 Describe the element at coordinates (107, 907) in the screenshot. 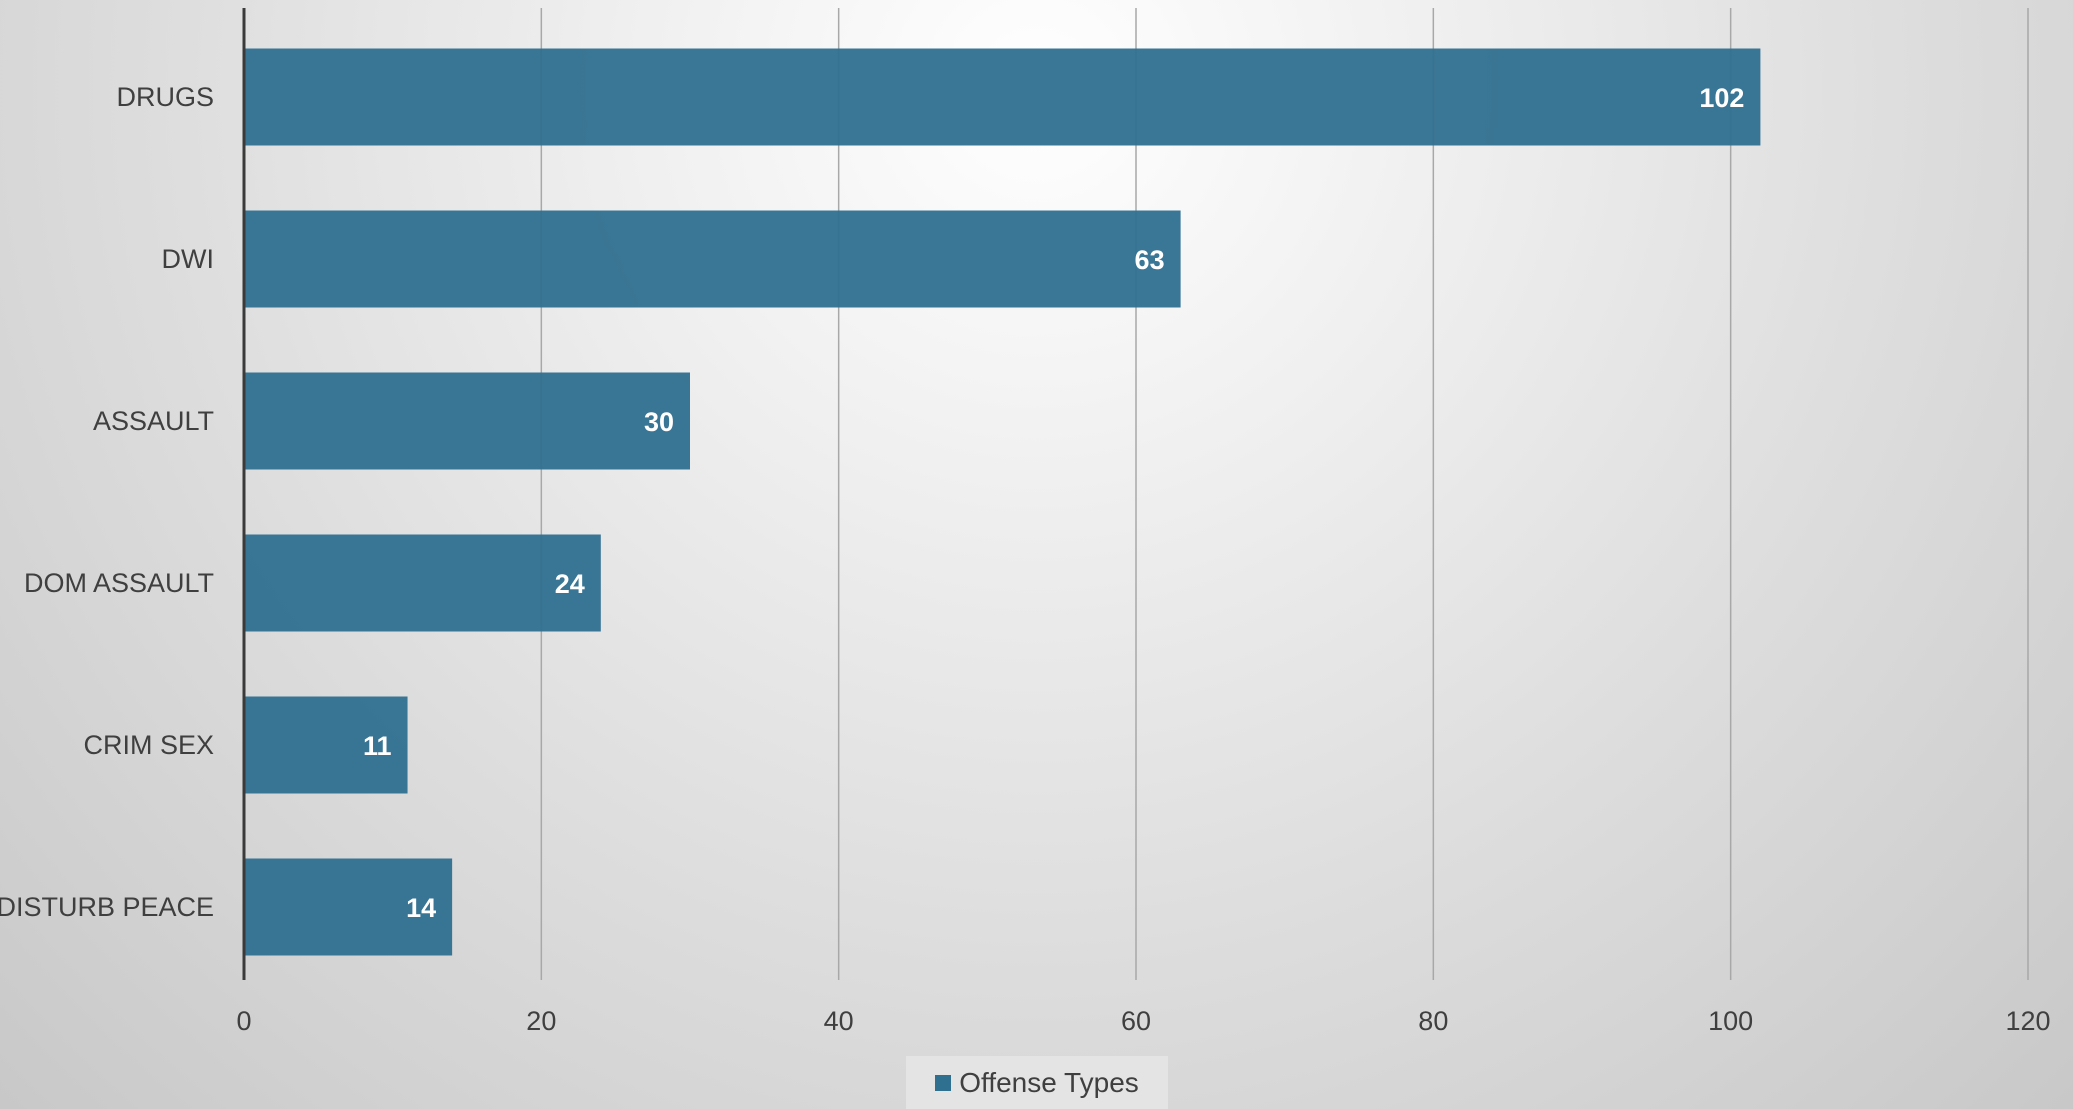

I see `category-label: DISTURB PEACE` at that location.